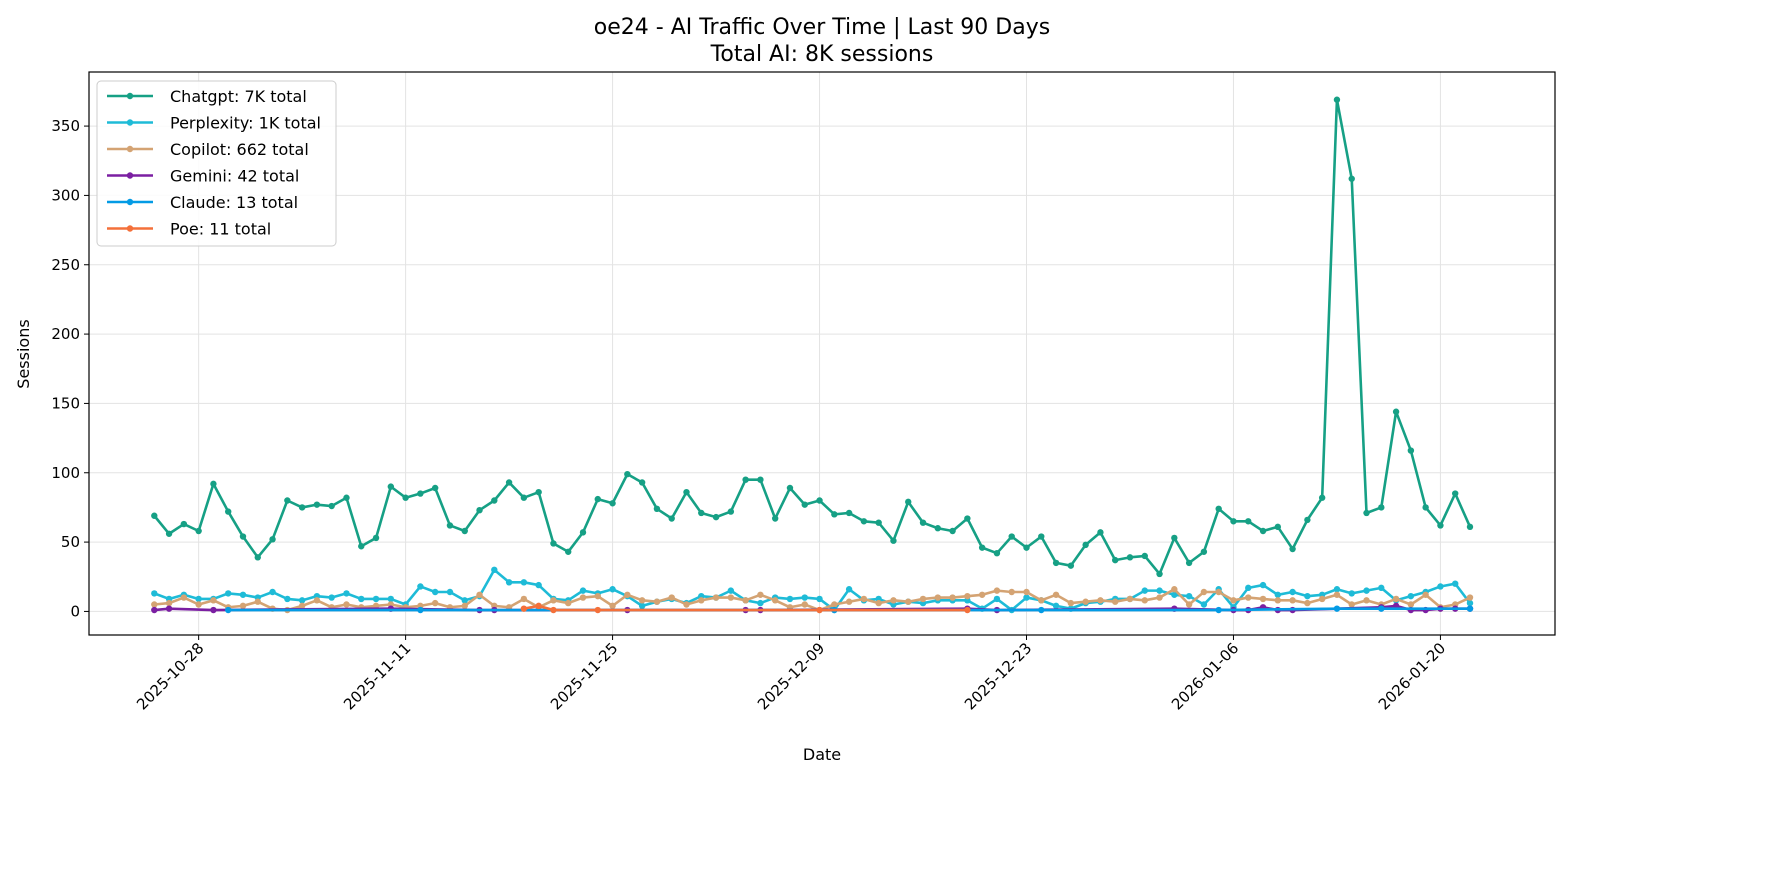  What do you see at coordinates (65, 195) in the screenshot?
I see `y-tick-label: 300` at bounding box center [65, 195].